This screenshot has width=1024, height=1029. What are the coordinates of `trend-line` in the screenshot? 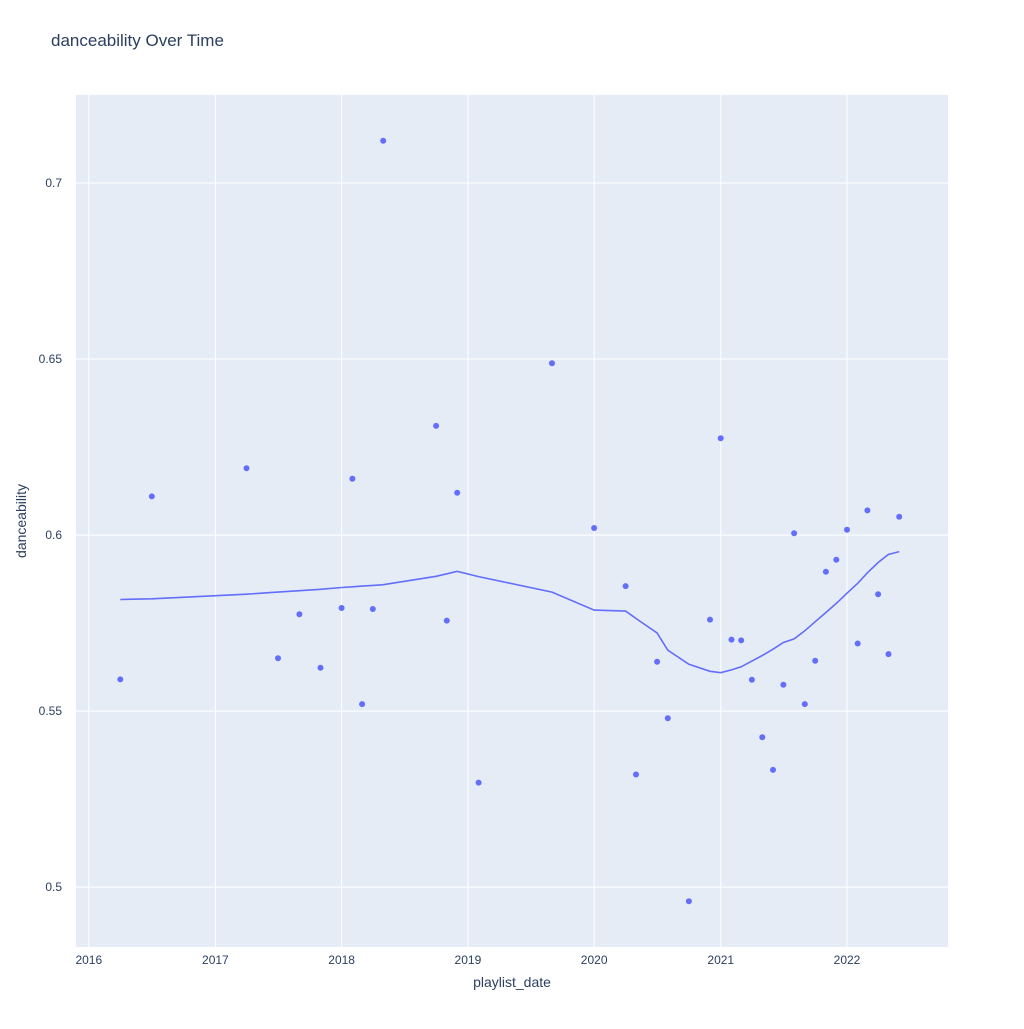 It's located at (510, 612).